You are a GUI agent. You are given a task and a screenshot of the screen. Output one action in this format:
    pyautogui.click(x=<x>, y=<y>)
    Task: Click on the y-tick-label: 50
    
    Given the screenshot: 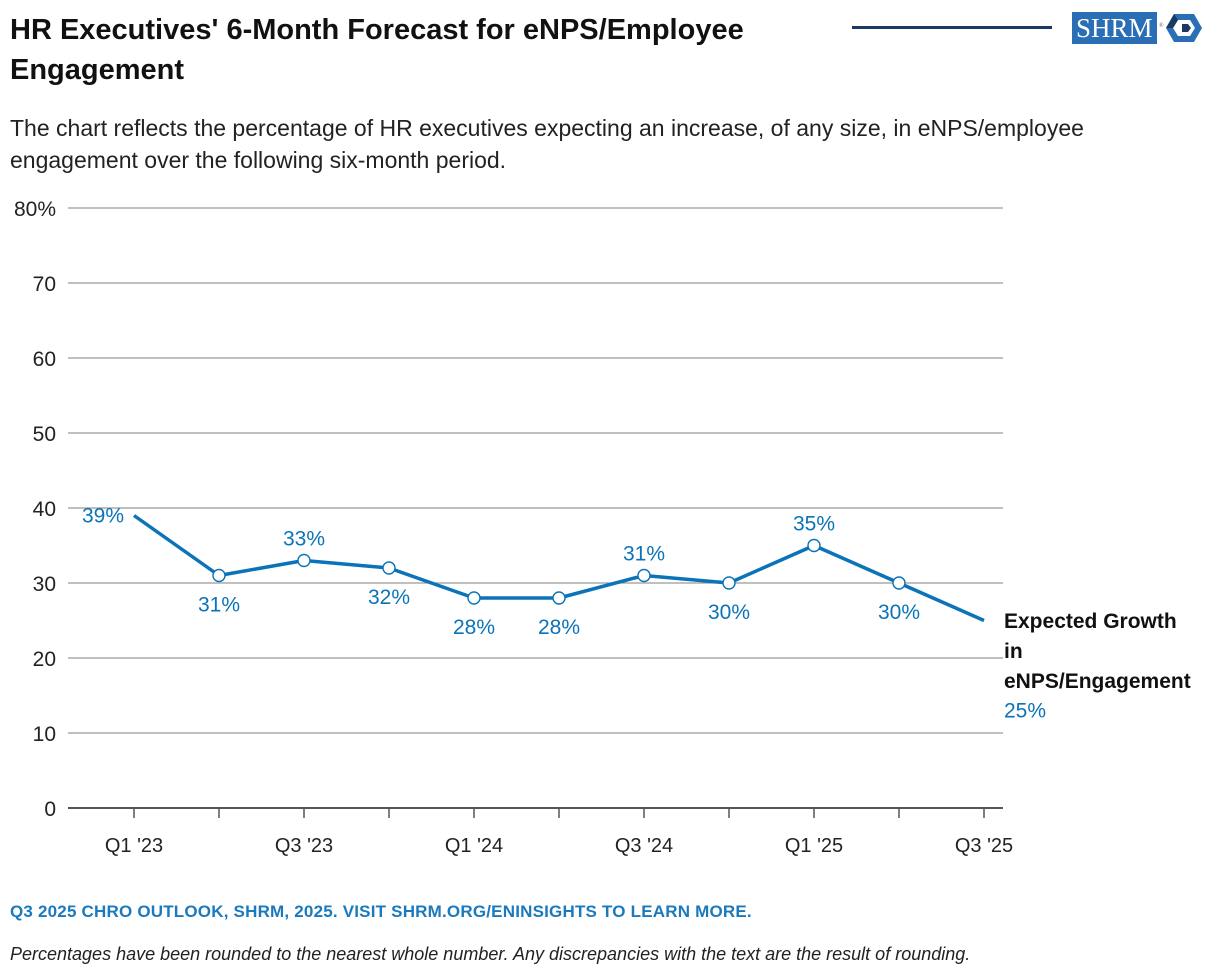 What is the action you would take?
    pyautogui.click(x=44, y=434)
    